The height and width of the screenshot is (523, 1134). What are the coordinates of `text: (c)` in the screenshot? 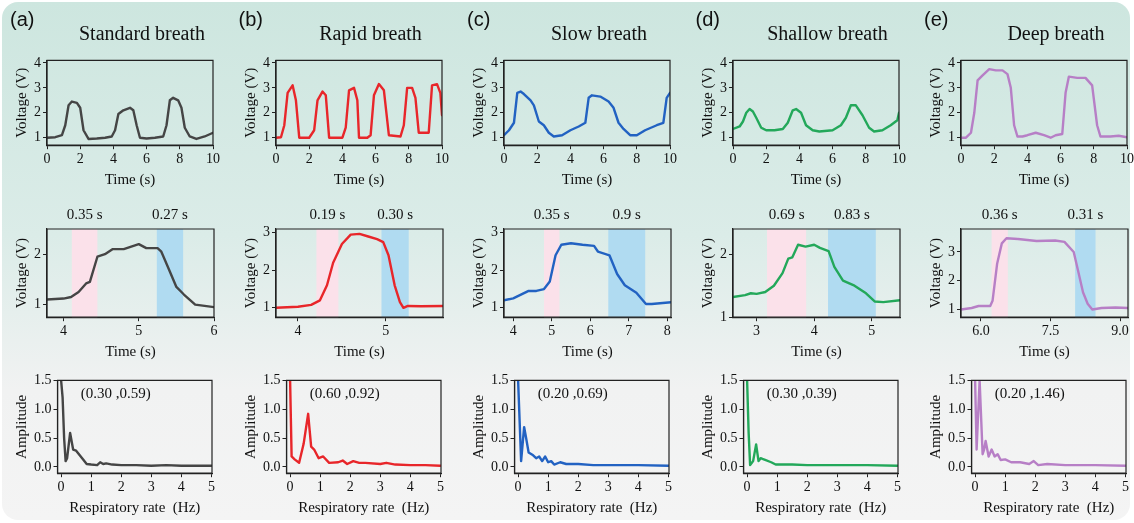 It's located at (479, 19).